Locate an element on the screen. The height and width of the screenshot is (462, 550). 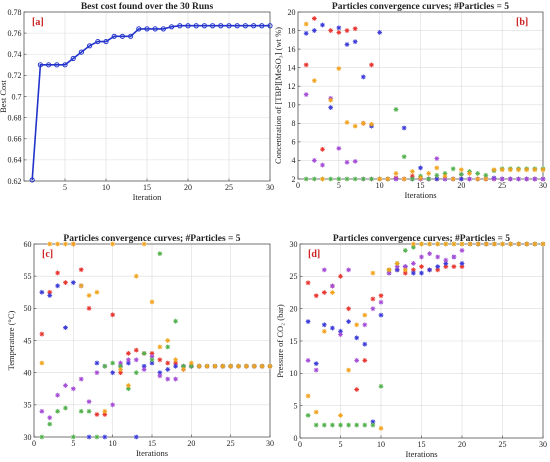
y-tick-label: 25 is located at coordinates (294, 276).